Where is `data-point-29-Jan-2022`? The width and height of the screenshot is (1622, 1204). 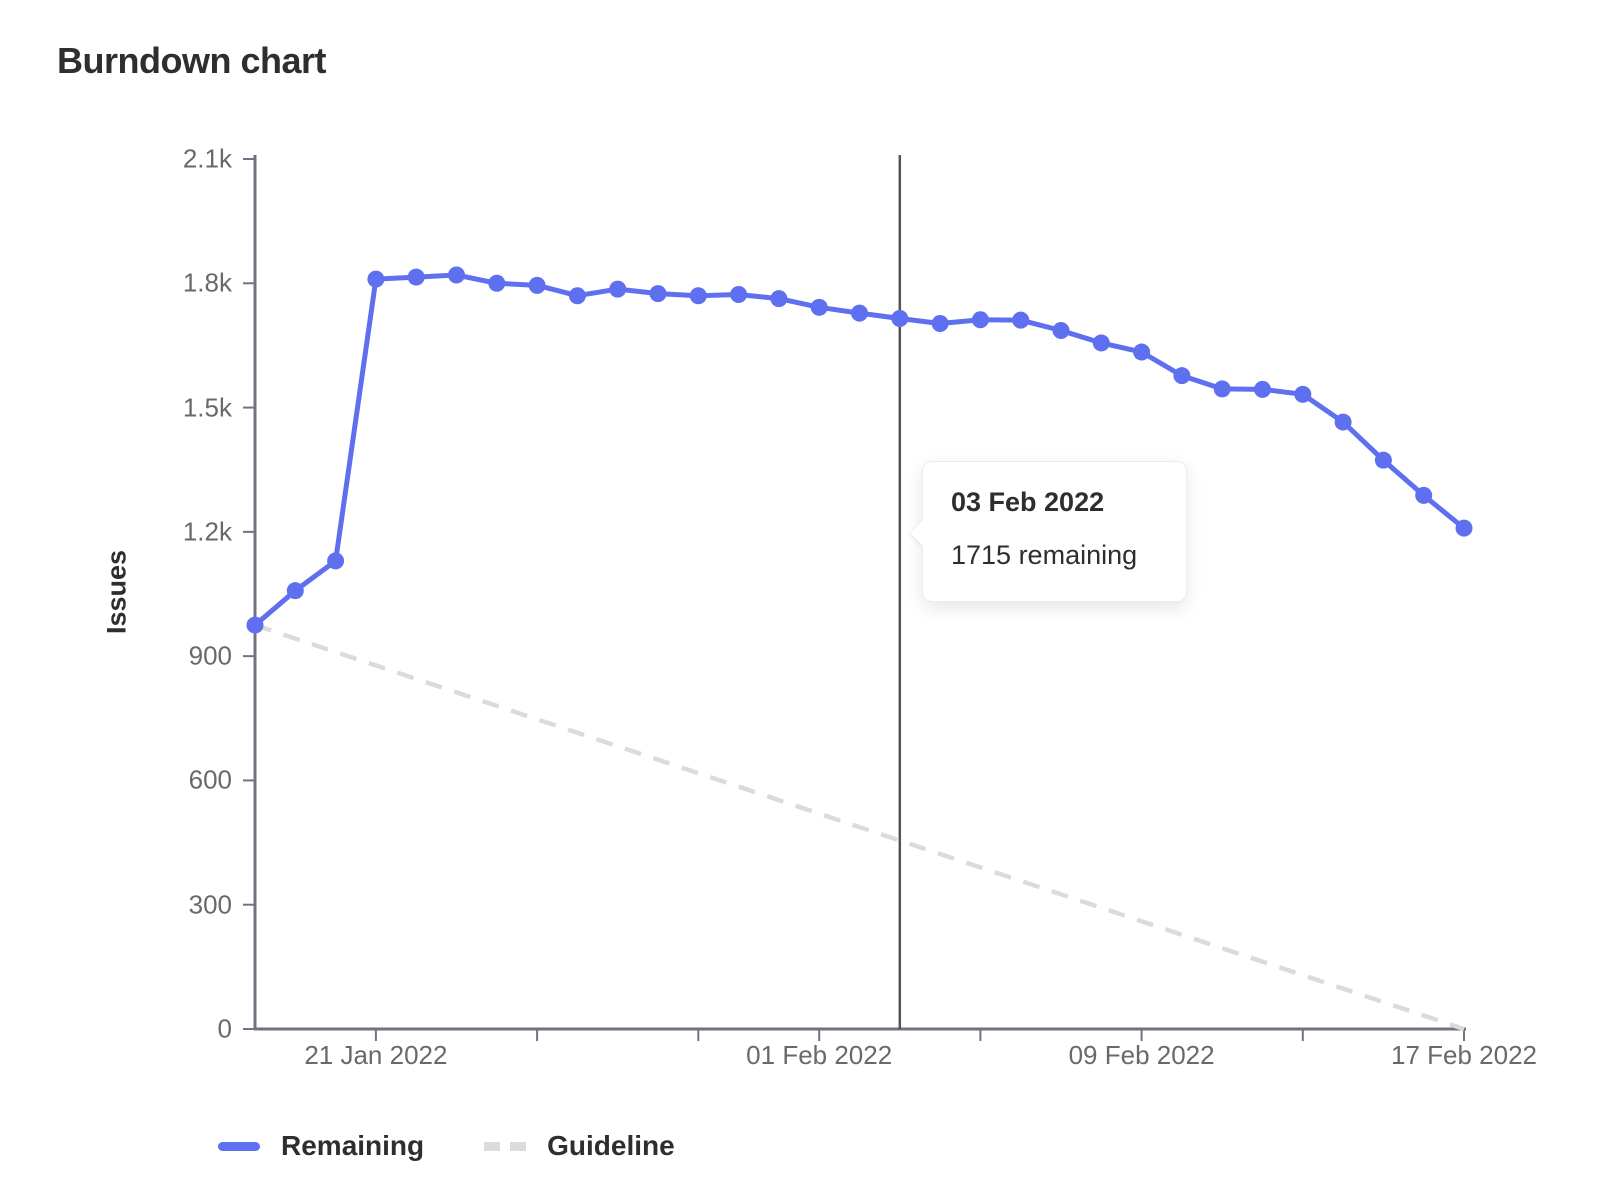 data-point-29-Jan-2022 is located at coordinates (698, 296).